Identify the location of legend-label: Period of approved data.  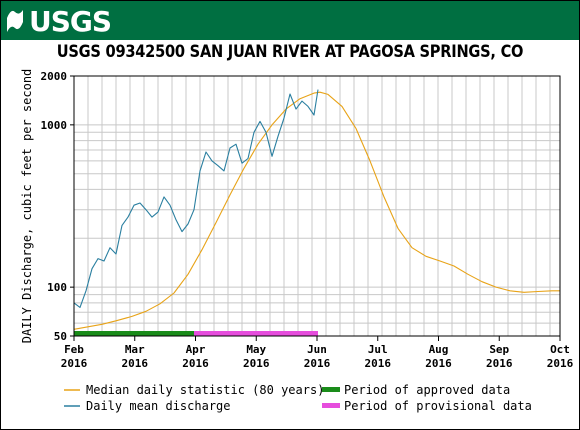
(427, 390).